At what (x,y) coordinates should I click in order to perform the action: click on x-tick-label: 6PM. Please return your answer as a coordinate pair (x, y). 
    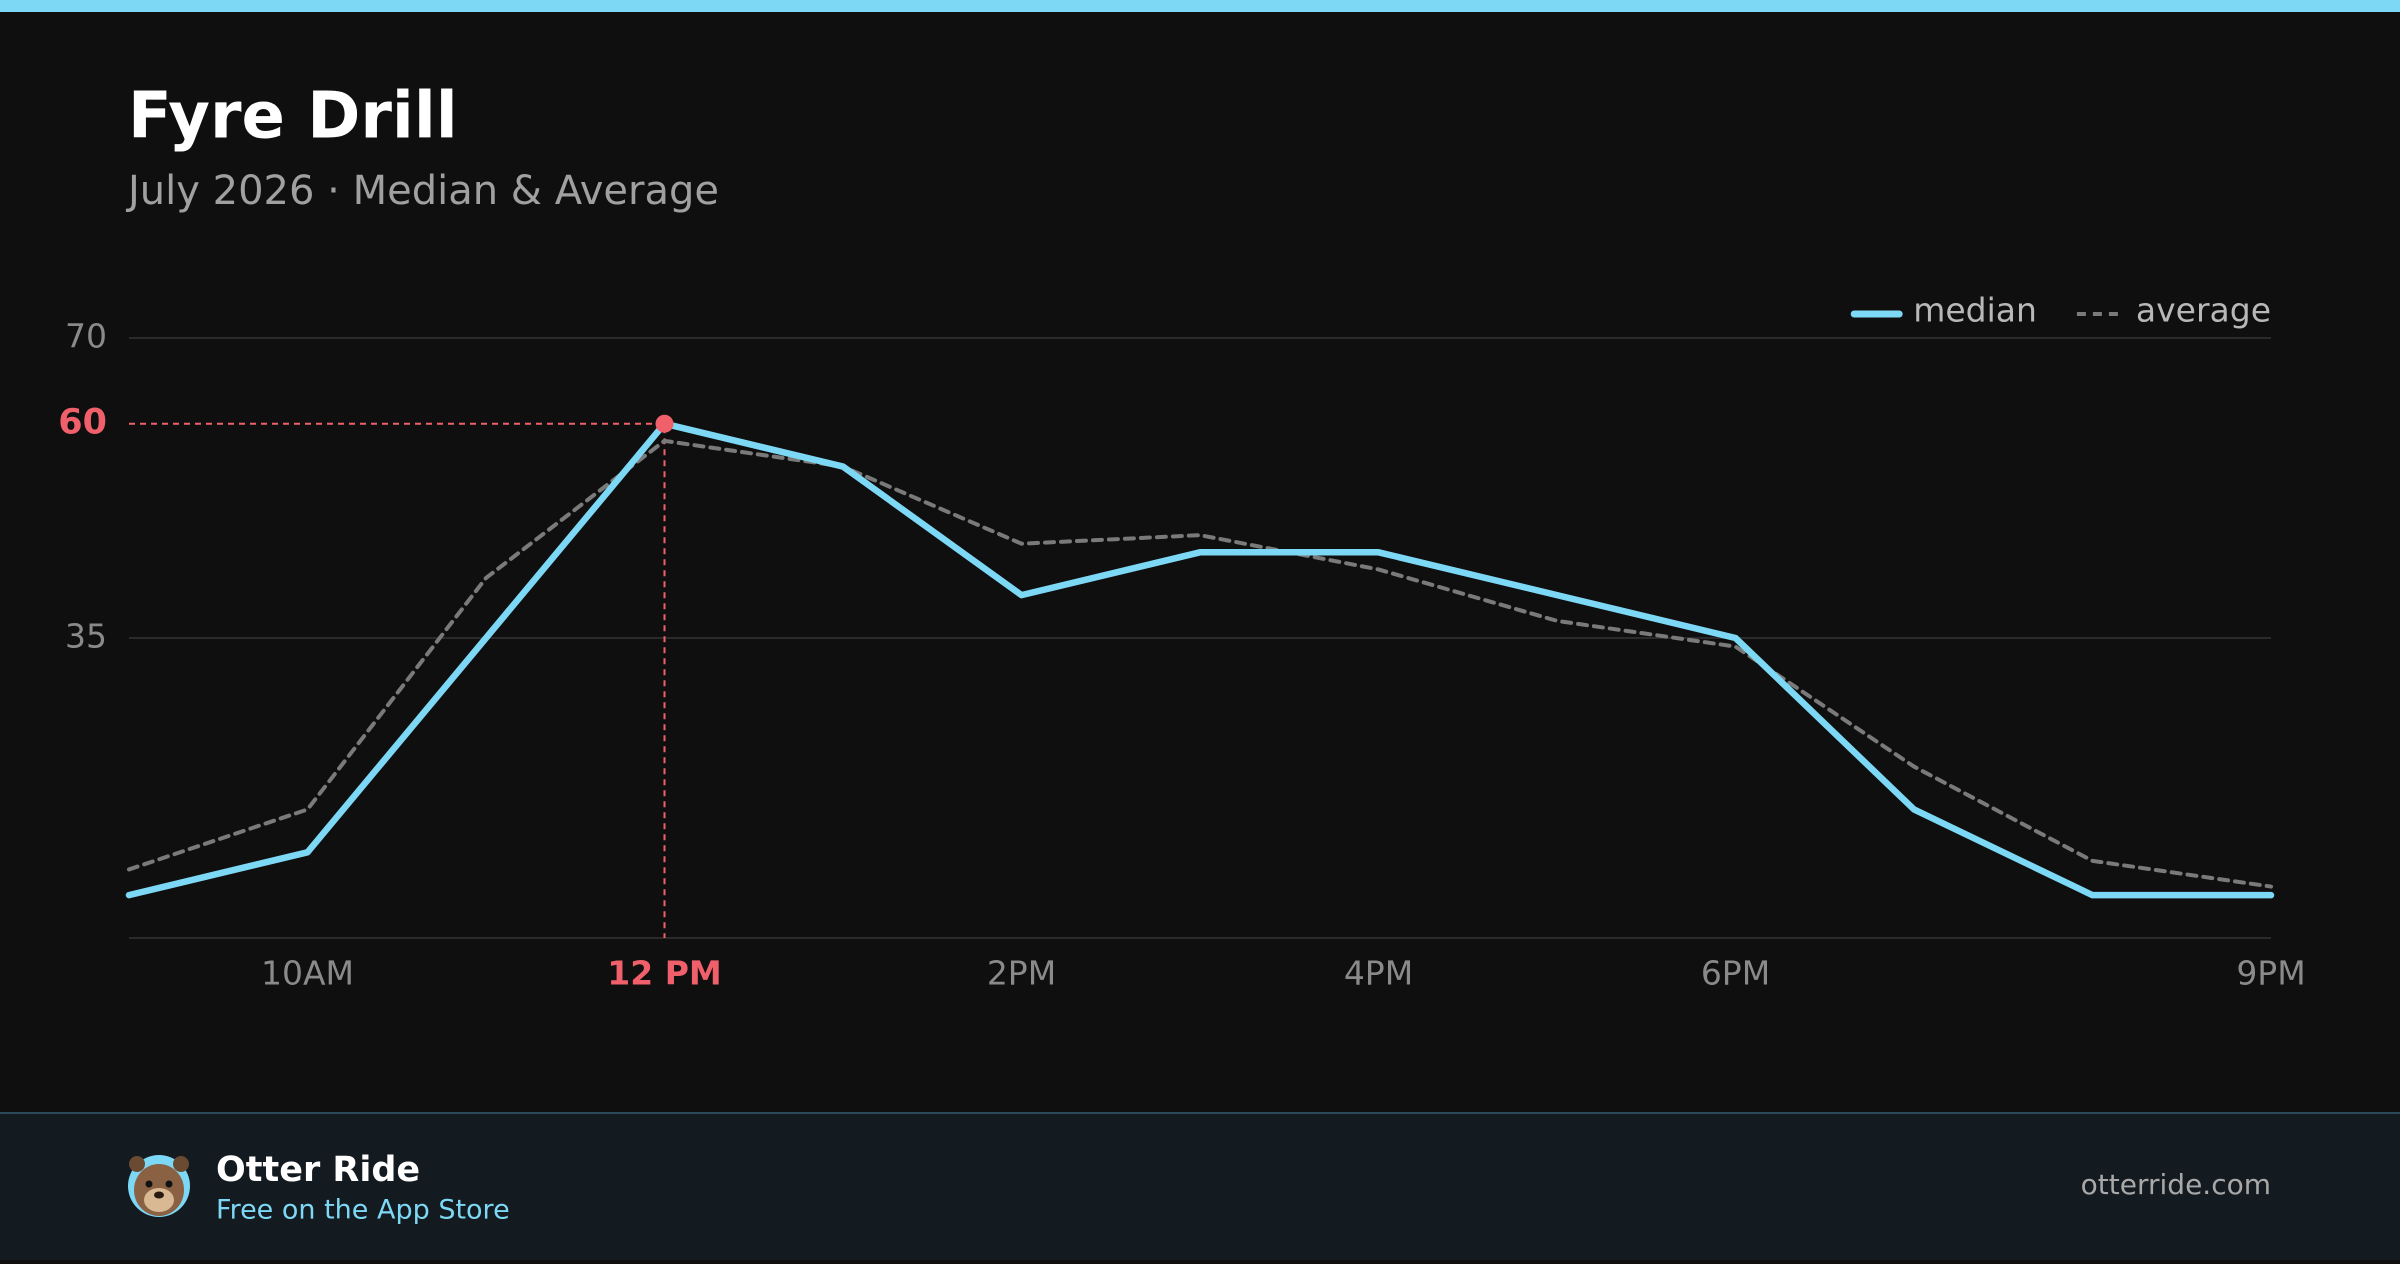
    Looking at the image, I should click on (1735, 973).